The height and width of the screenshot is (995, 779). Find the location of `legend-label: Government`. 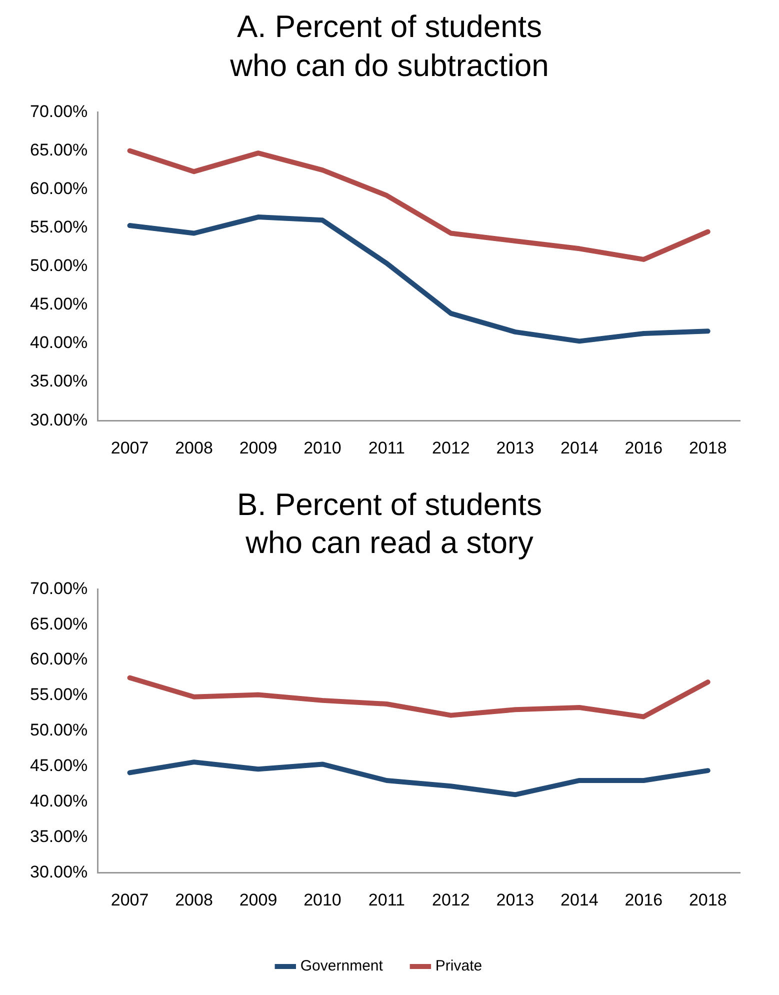

legend-label: Government is located at coordinates (342, 966).